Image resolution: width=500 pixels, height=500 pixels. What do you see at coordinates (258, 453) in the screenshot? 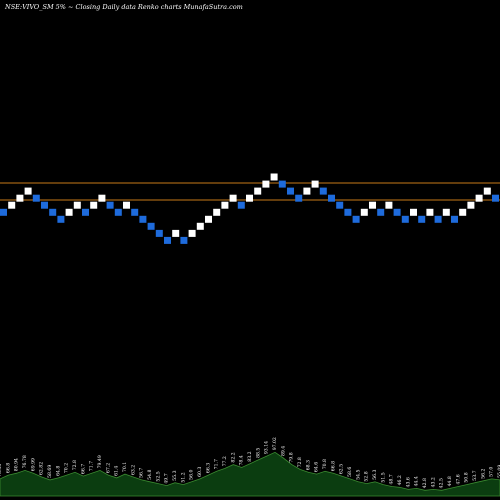
I see `volume-label: 88.5` at bounding box center [258, 453].